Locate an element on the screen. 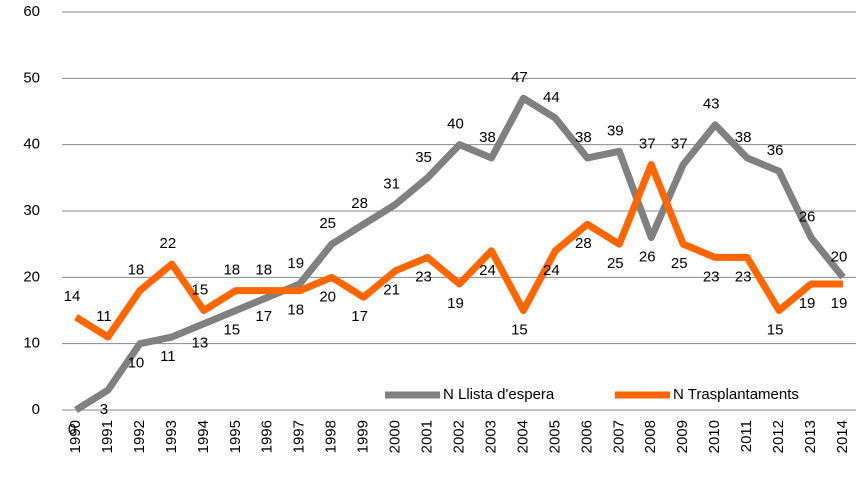  data-label: 3 is located at coordinates (104, 409).